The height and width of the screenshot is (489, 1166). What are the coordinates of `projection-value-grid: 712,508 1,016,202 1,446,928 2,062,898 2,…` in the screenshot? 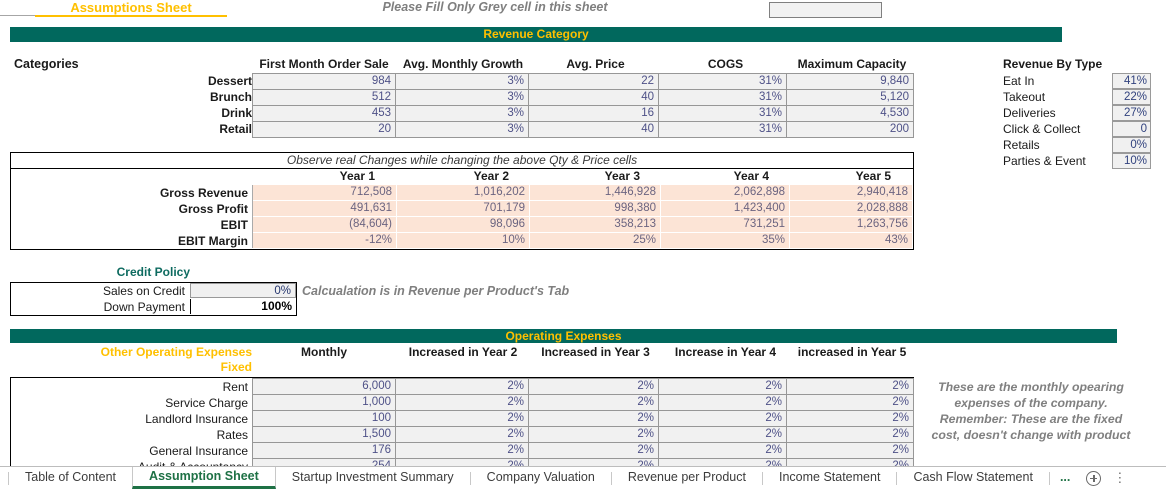 It's located at (582, 216).